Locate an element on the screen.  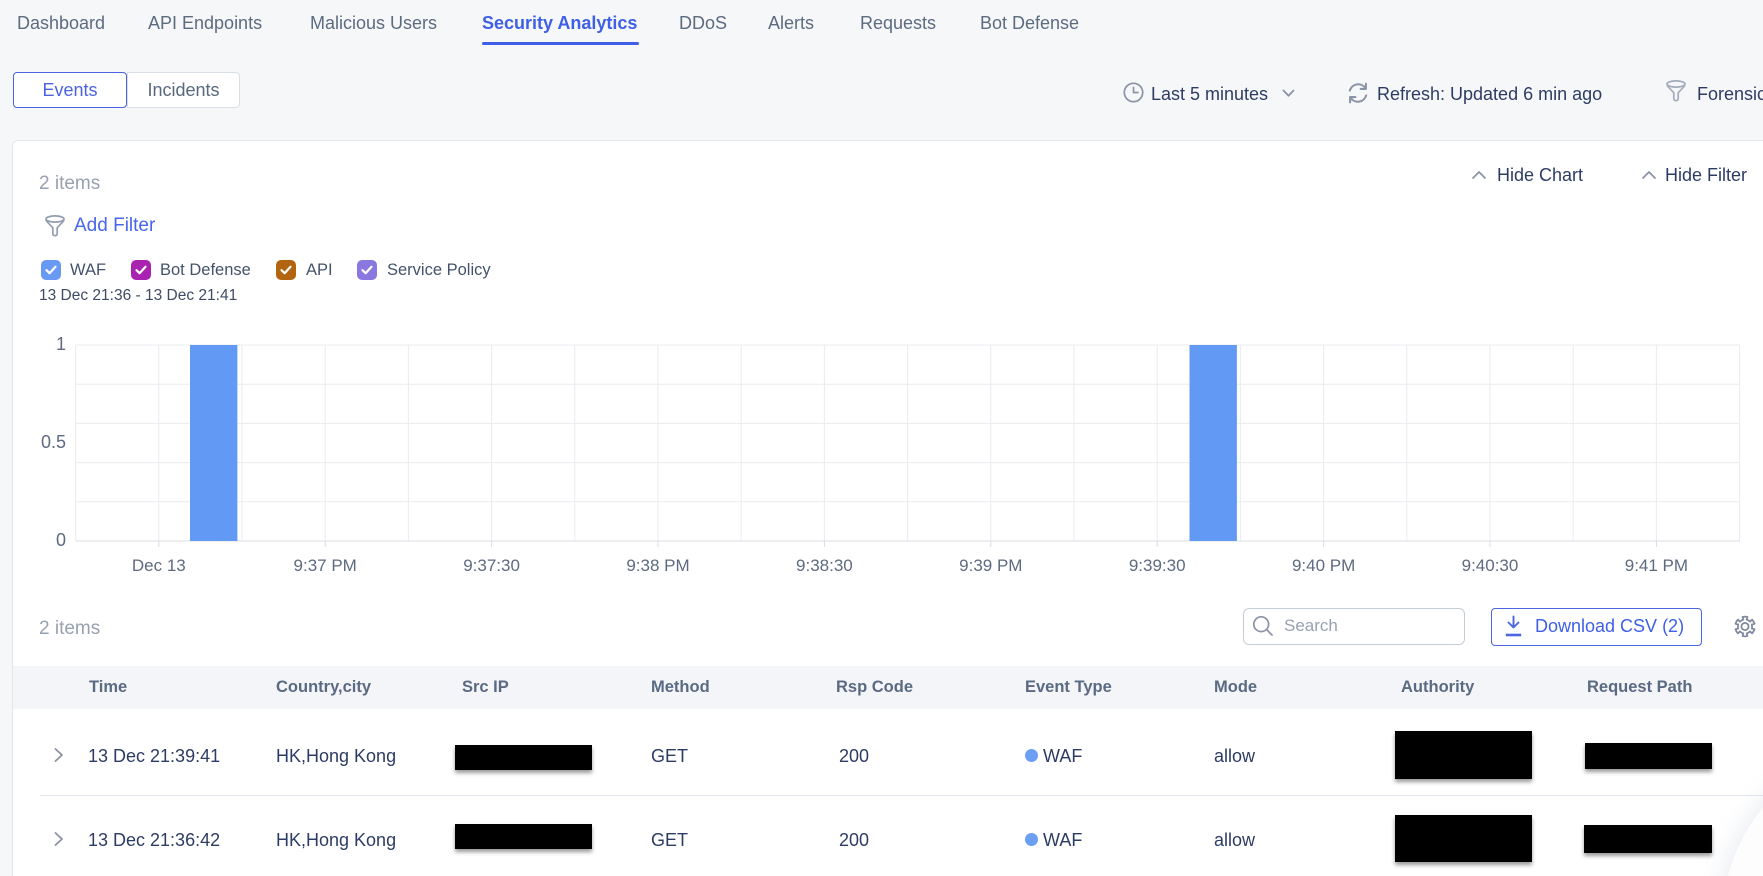
svg-text: 9:37 PM is located at coordinates (325, 565).